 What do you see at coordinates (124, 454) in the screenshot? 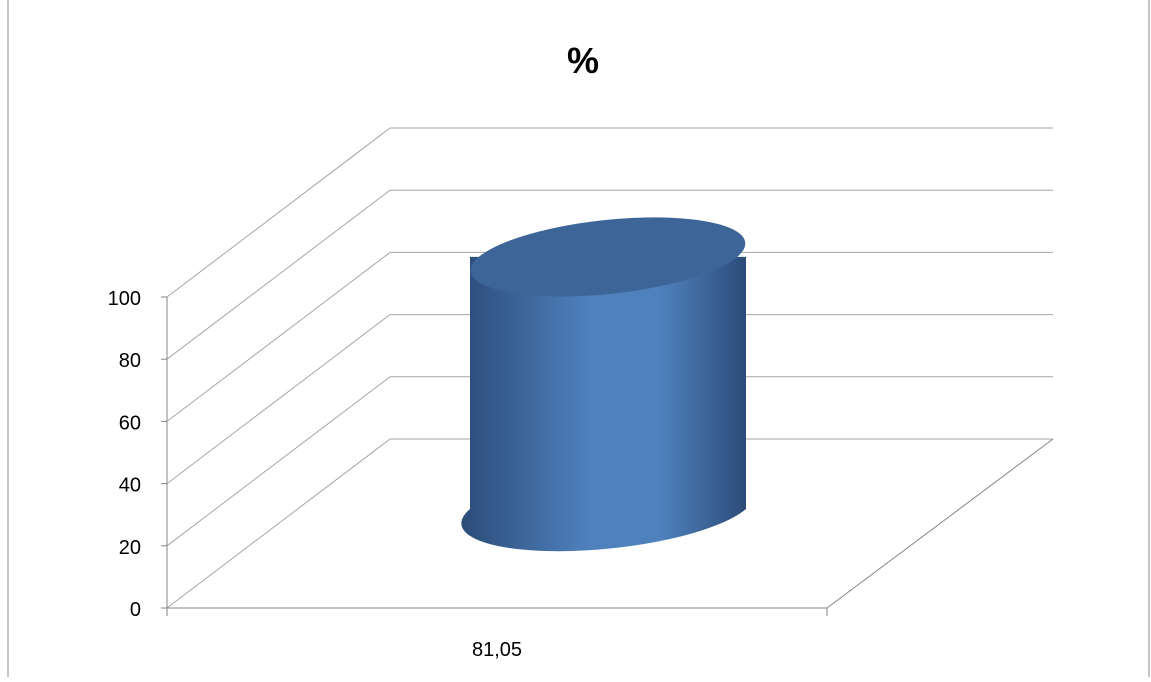
I see `y-axis-tick-labels: 0 20 40 60 80 100` at bounding box center [124, 454].